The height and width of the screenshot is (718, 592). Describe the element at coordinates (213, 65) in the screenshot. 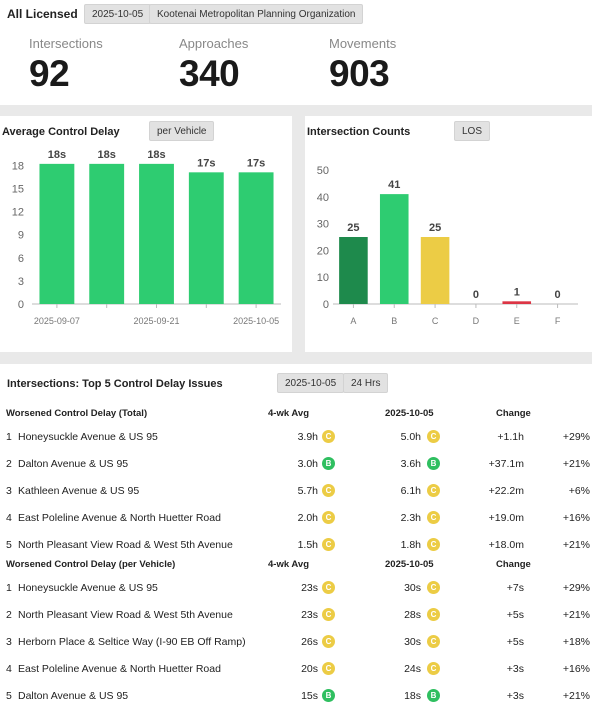

I see `stat-approaches: Approaches 340` at that location.